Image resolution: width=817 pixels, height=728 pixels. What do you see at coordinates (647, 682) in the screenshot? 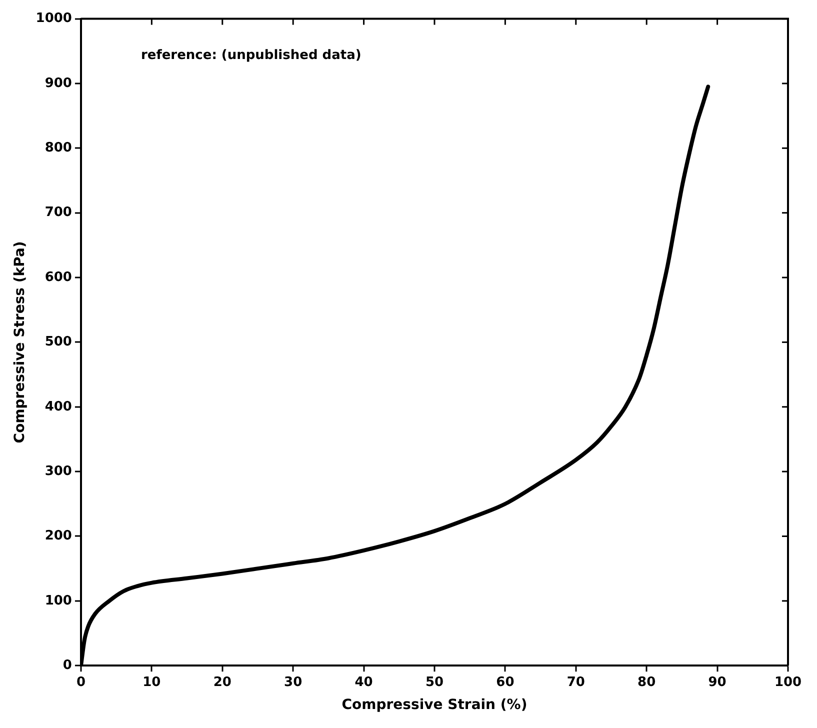
I see `x-tick-label: 80` at bounding box center [647, 682].